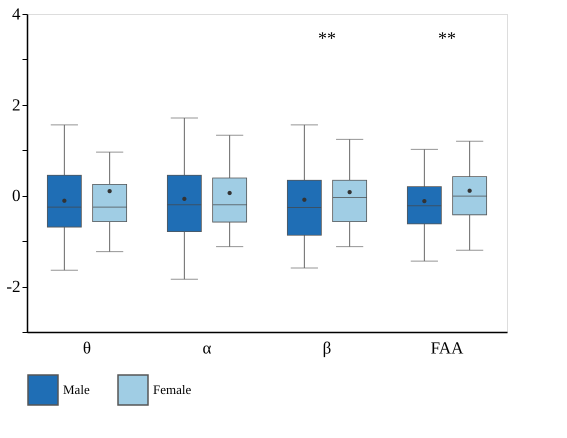 The width and height of the screenshot is (567, 438). Describe the element at coordinates (327, 348) in the screenshot. I see `x-tick-label: β` at that location.